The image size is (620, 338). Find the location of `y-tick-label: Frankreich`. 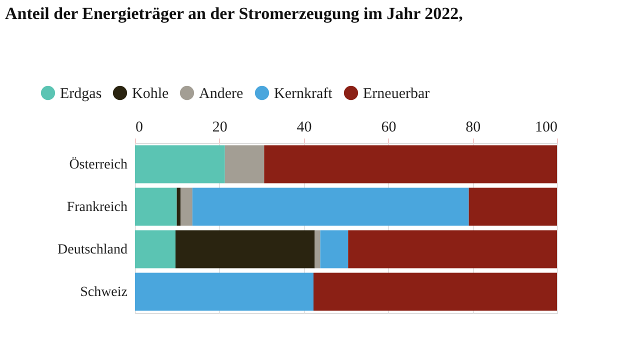

y-tick-label: Frankreich is located at coordinates (97, 207).